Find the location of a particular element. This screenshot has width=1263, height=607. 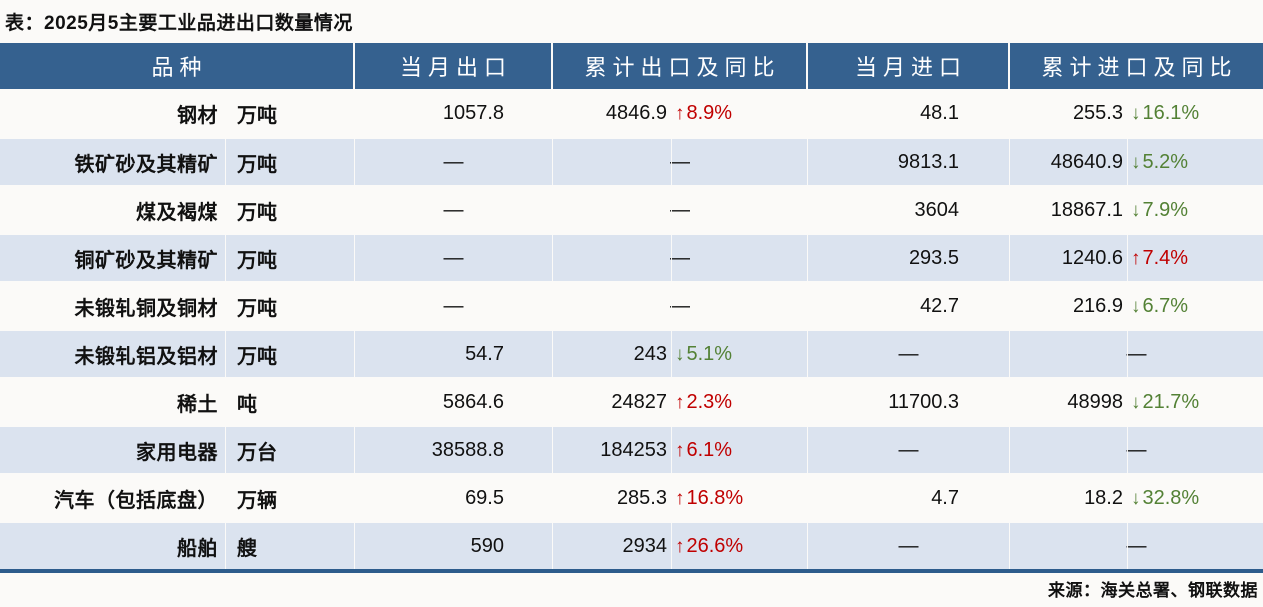

col-header-cum-import: 累计进口及同比 is located at coordinates (1139, 67).